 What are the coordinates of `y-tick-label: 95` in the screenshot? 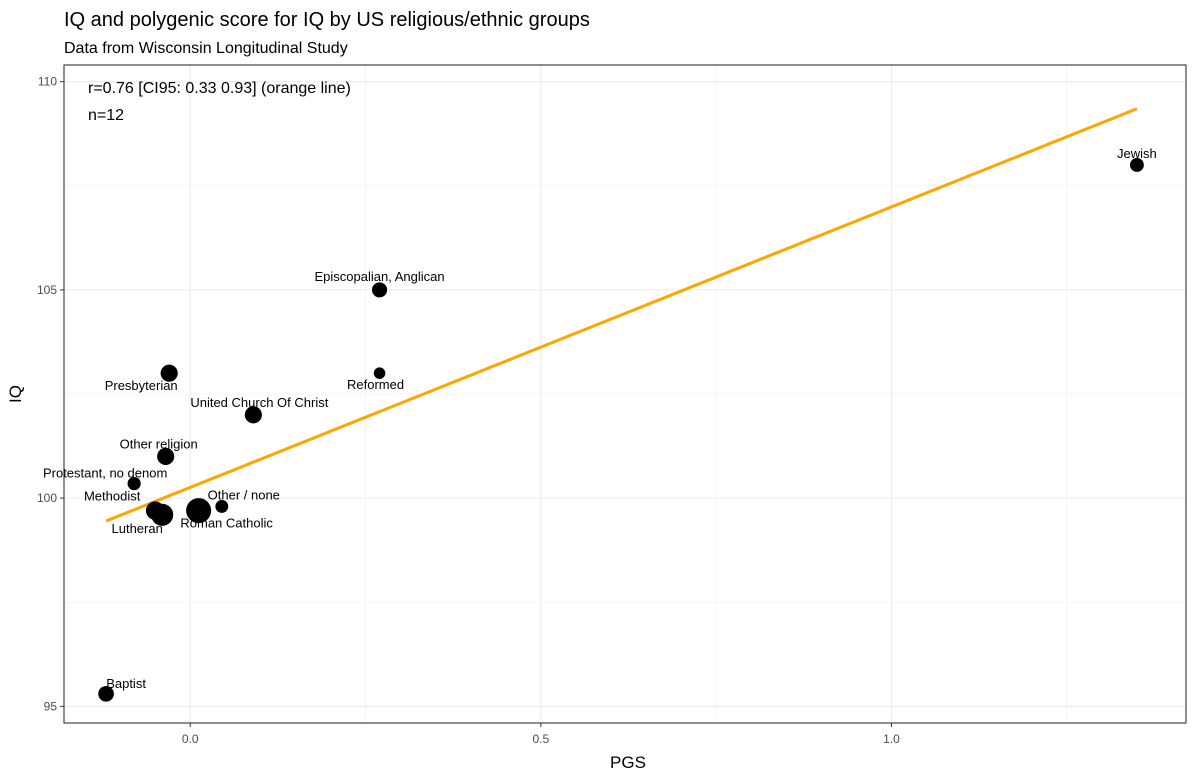 It's located at (51, 706).